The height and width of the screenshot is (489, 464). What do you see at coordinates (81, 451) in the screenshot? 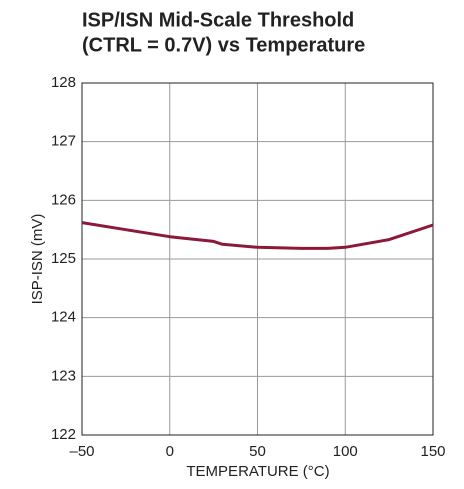
I see `x-tick-label: –50` at bounding box center [81, 451].